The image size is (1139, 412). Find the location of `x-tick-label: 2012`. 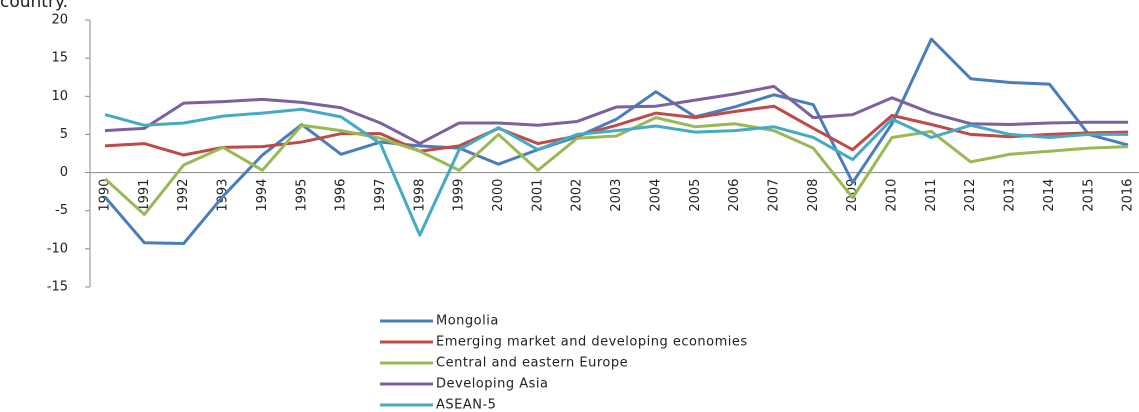

x-tick-label: 2012 is located at coordinates (970, 195).